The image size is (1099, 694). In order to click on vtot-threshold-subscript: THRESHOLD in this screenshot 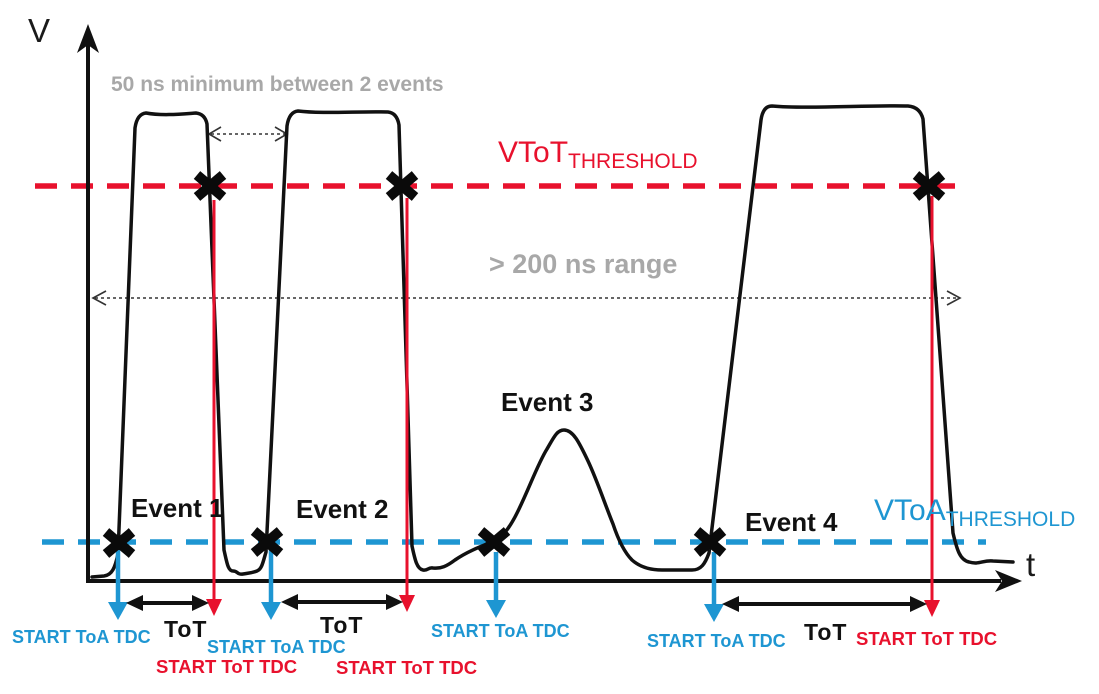, I will do `click(633, 161)`.